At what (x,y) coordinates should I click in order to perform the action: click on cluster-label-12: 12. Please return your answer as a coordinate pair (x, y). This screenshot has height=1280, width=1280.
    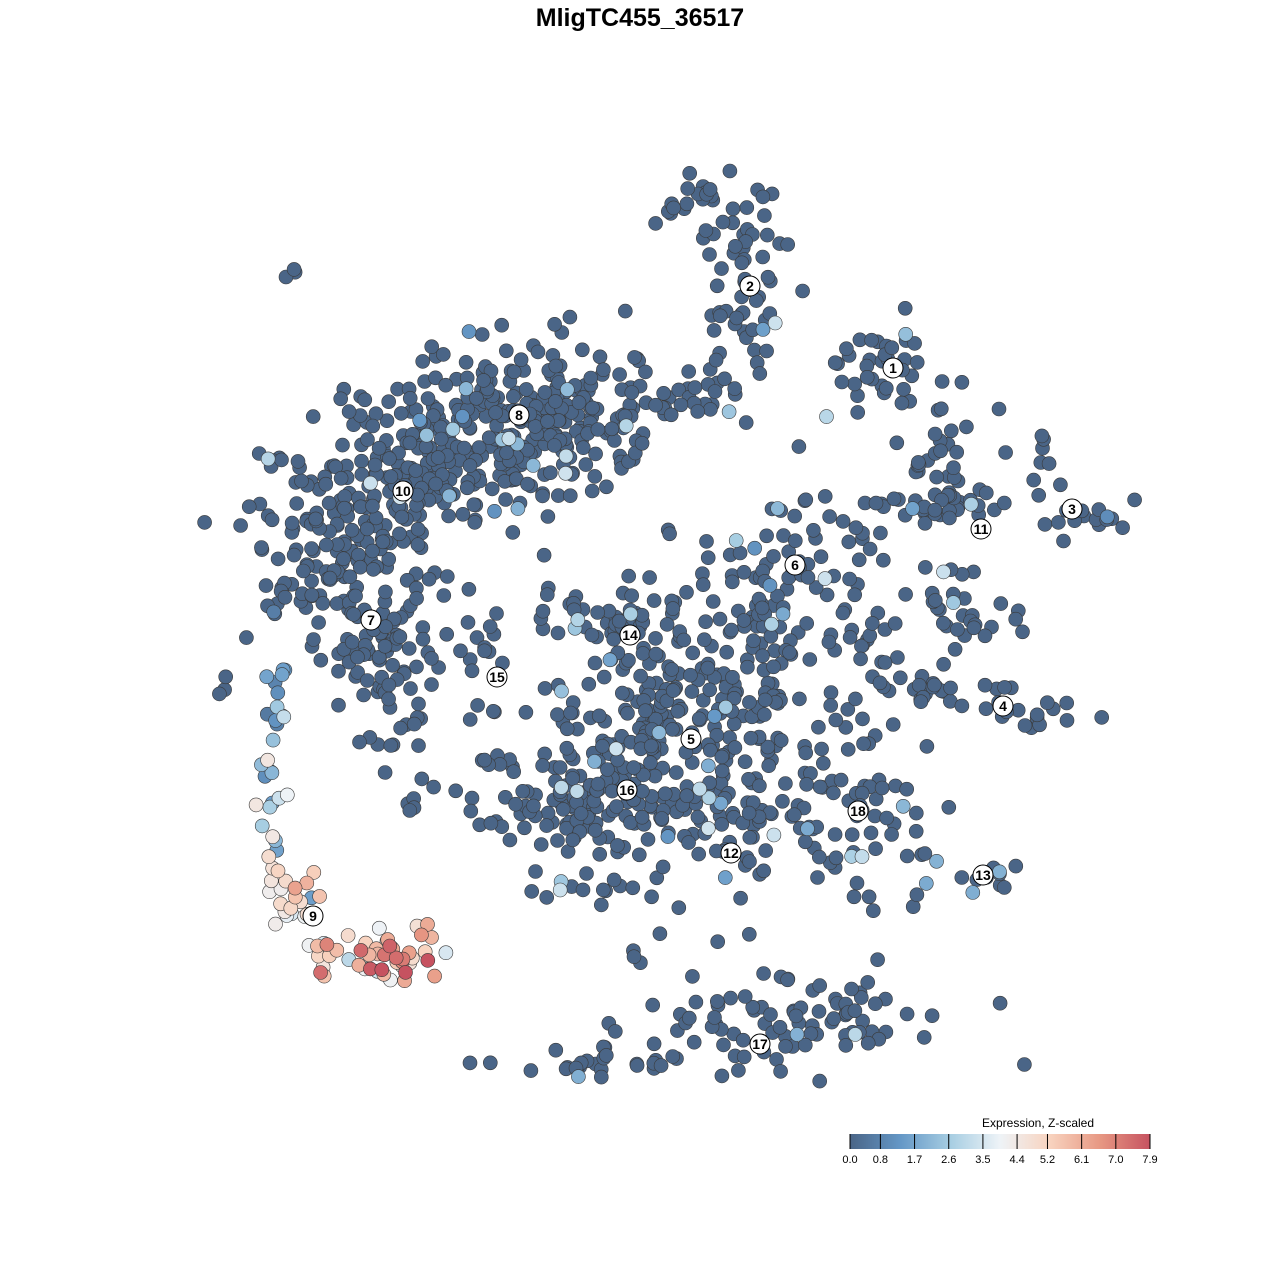
    Looking at the image, I should click on (731, 853).